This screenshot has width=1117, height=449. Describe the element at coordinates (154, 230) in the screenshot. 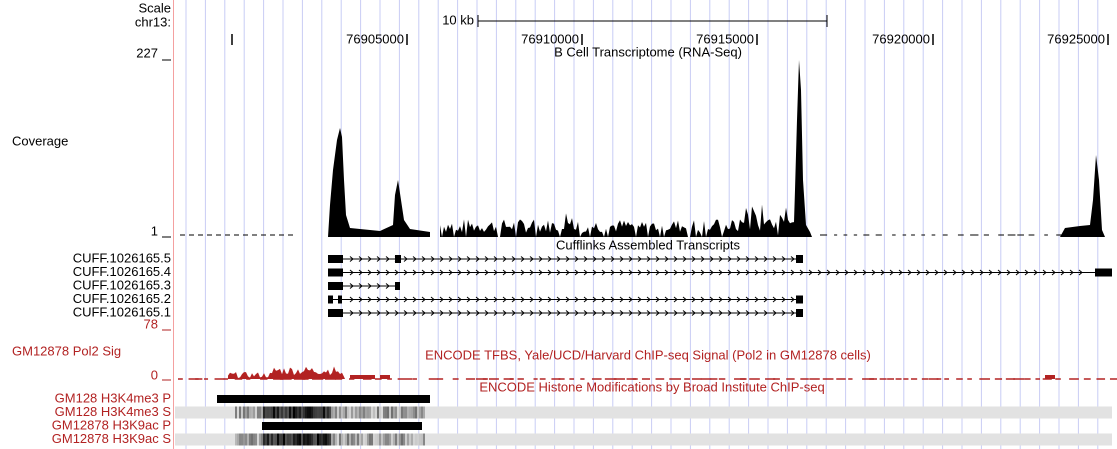

I see `track-min: 1` at that location.